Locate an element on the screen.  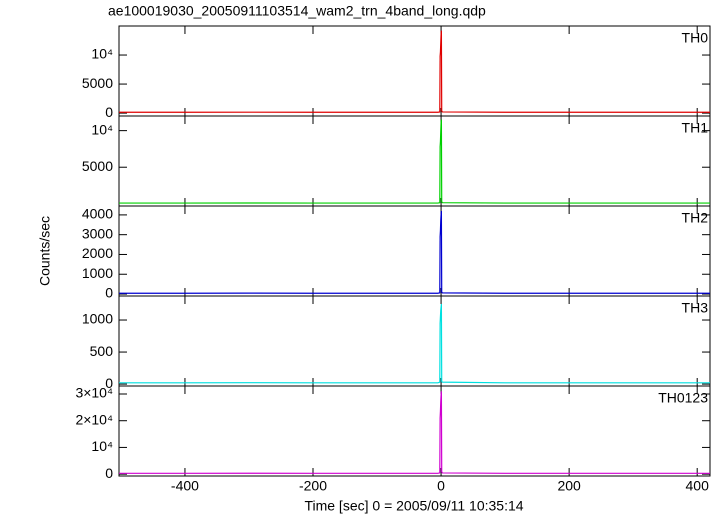
y-tick-label: 2×10⁴ is located at coordinates (94, 419).